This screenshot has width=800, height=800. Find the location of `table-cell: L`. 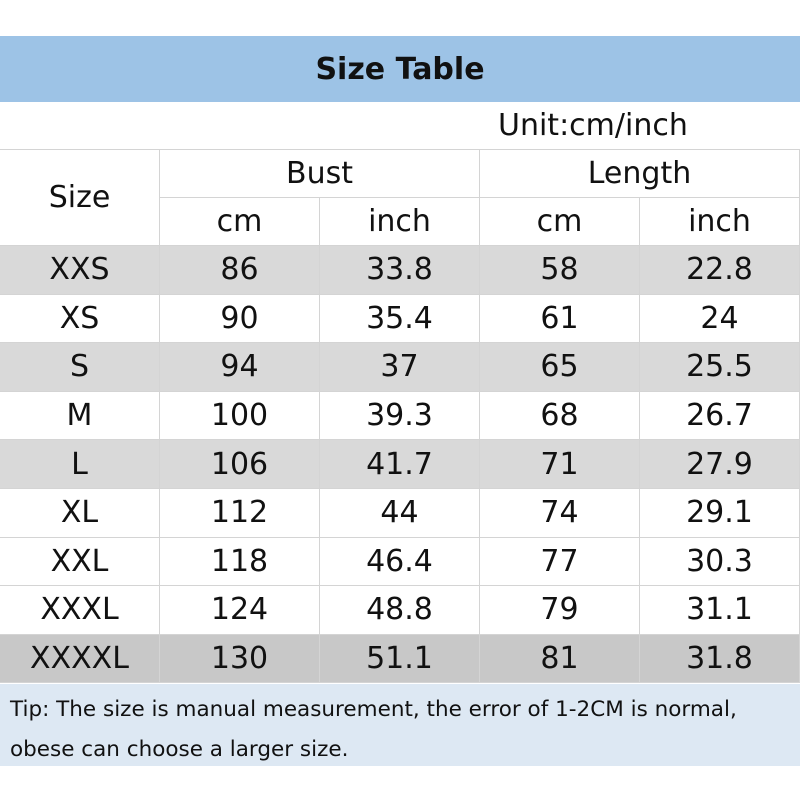

table-cell: L is located at coordinates (80, 464).